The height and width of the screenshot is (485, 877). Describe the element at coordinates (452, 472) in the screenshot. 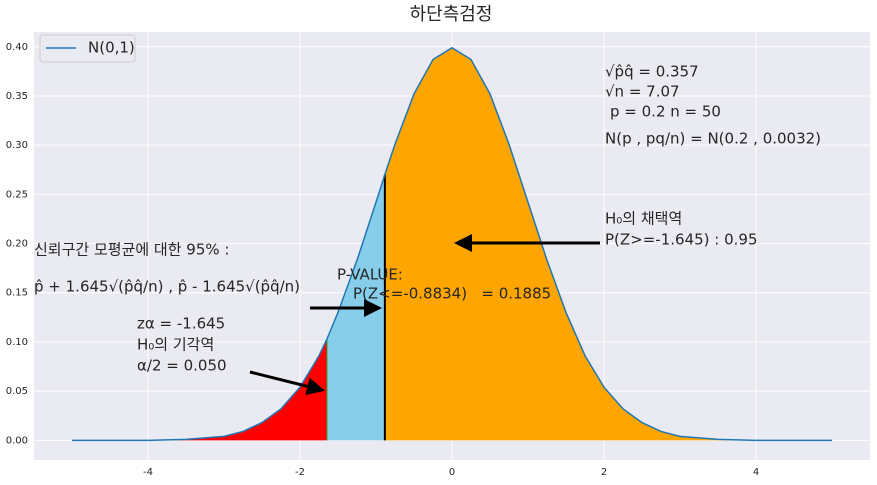

I see `x-tick-label: 0` at that location.